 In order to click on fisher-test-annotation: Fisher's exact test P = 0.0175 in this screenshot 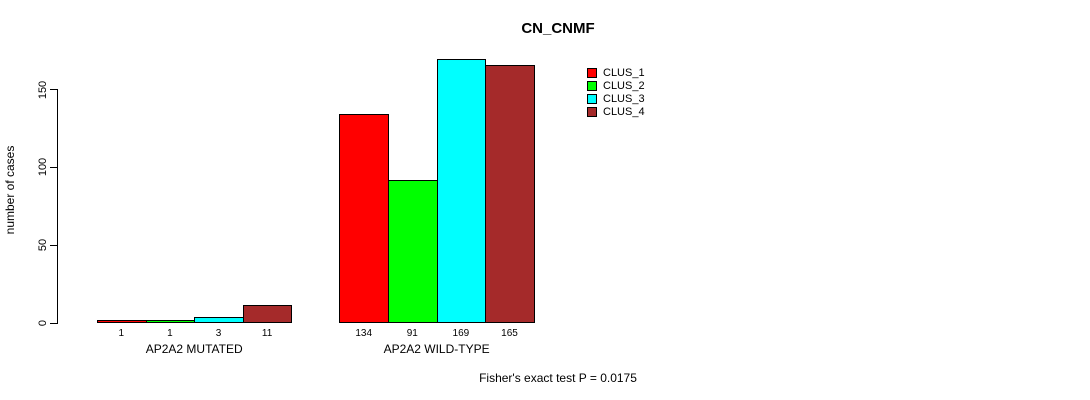, I will do `click(558, 378)`.